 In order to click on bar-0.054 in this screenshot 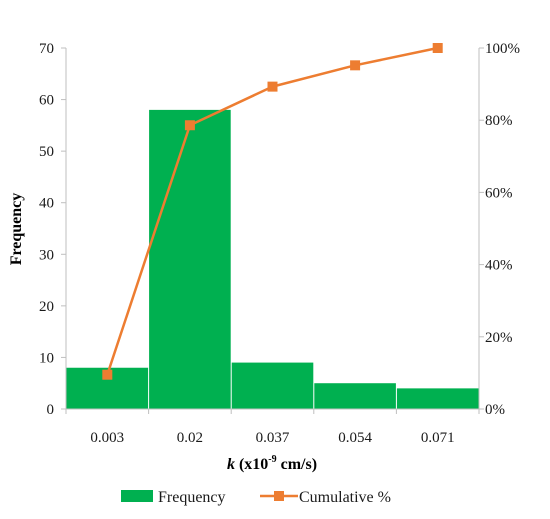, I will do `click(355, 396)`.